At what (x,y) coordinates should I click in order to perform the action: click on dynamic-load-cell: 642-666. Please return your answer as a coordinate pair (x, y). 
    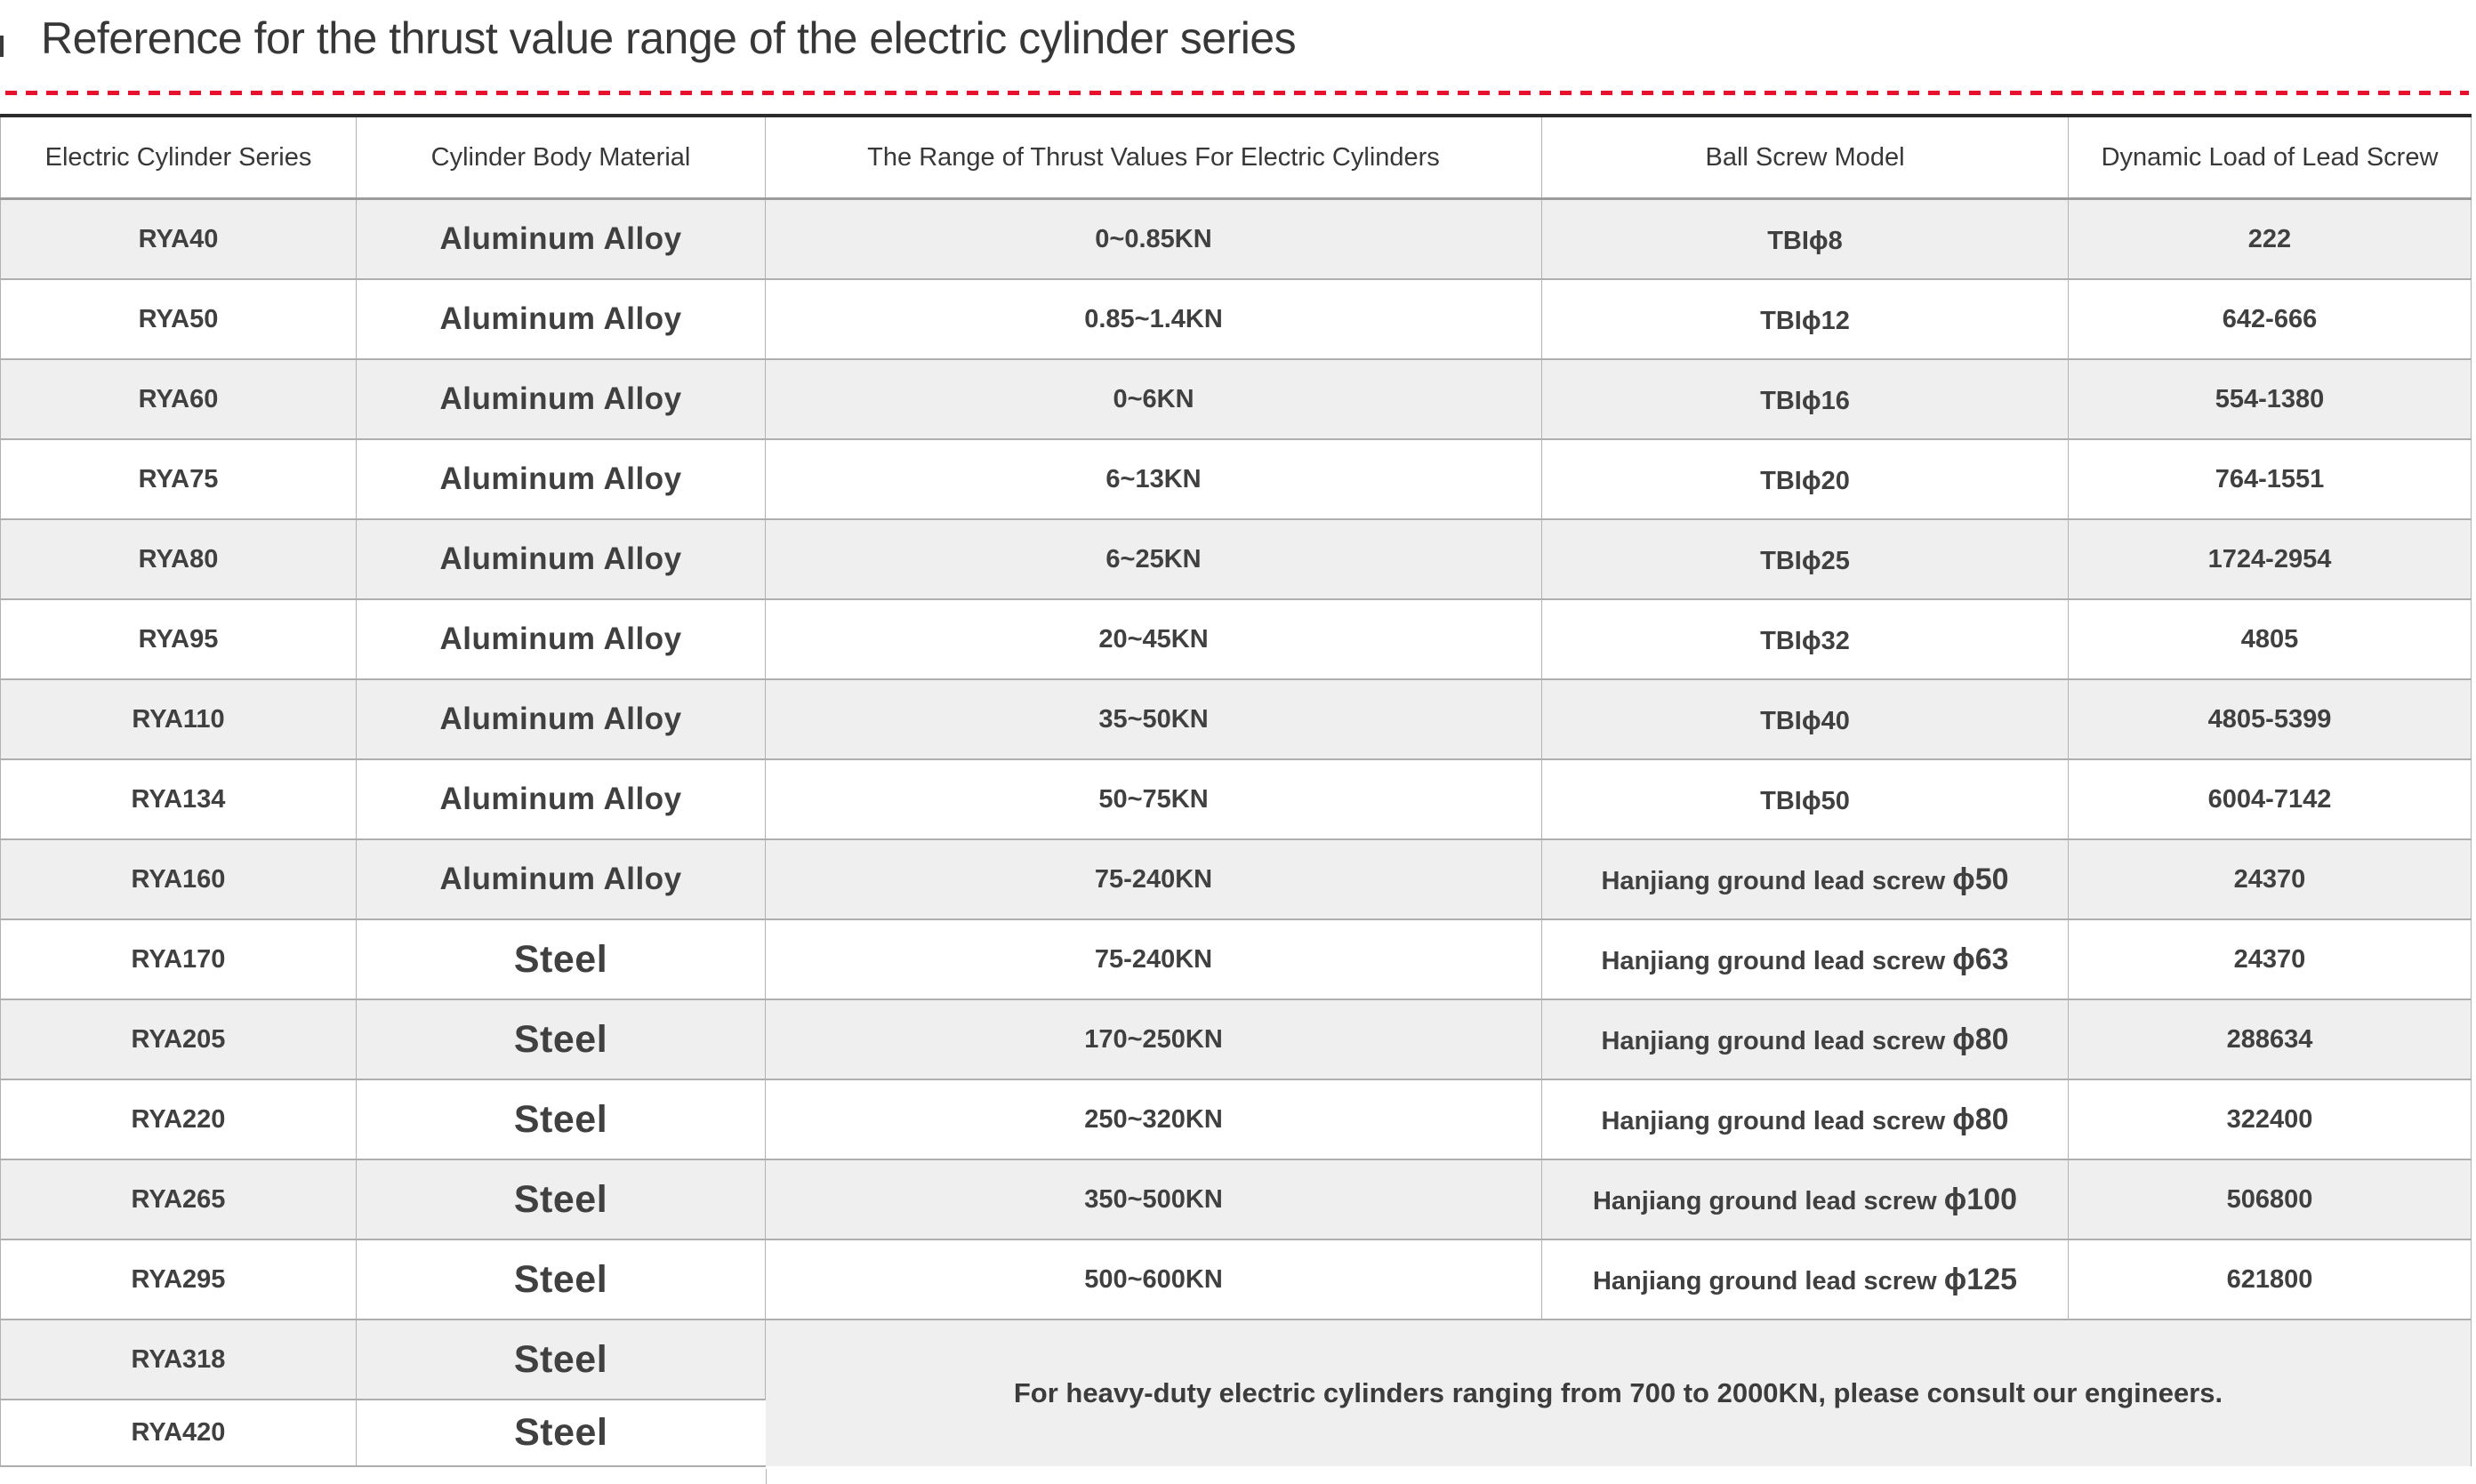
    Looking at the image, I should click on (2270, 319).